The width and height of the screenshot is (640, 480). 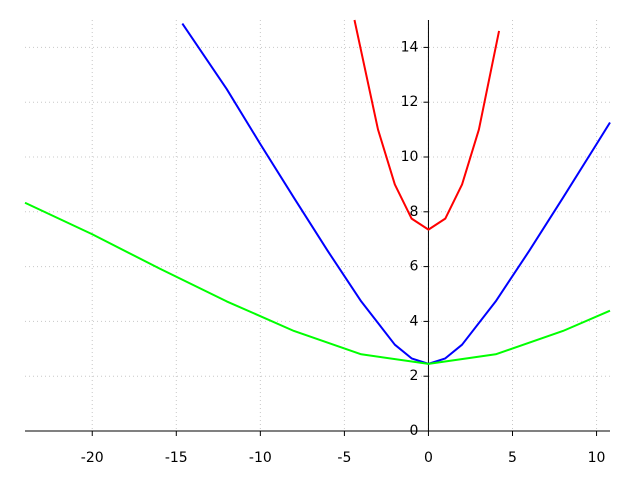 What do you see at coordinates (176, 458) in the screenshot?
I see `x-tick-label: -15` at bounding box center [176, 458].